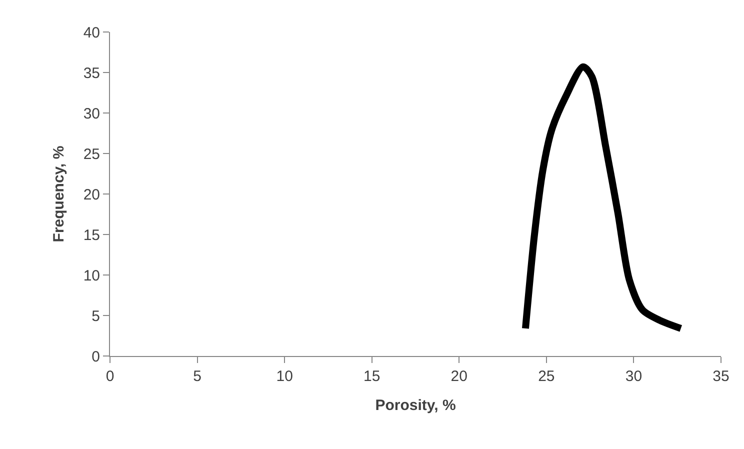 The image size is (744, 449). I want to click on x-tick-label: 15, so click(372, 376).